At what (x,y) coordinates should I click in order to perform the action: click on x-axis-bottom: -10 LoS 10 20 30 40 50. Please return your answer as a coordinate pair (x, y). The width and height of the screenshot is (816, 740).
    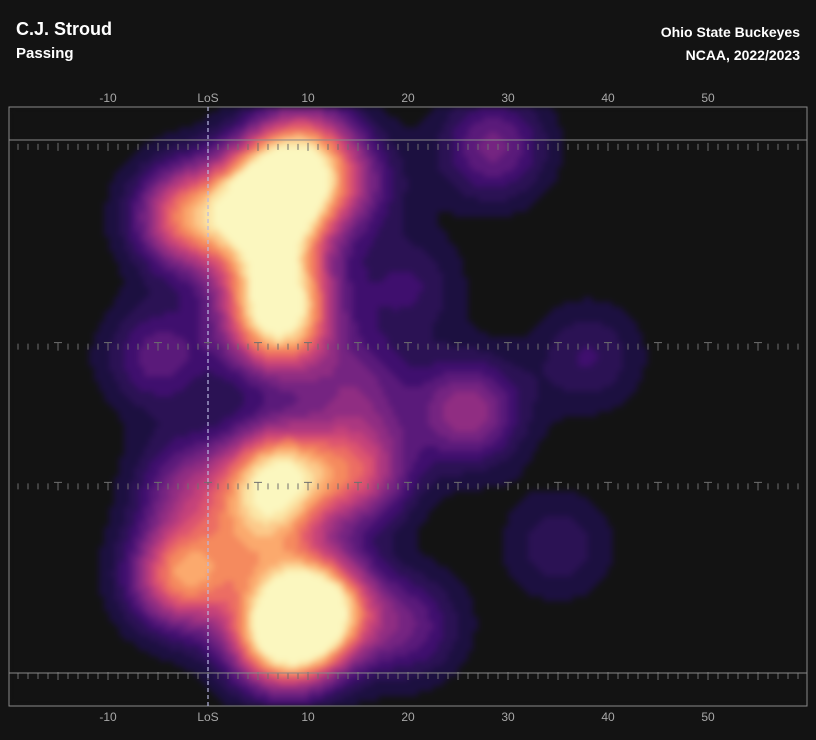
    Looking at the image, I should click on (407, 717).